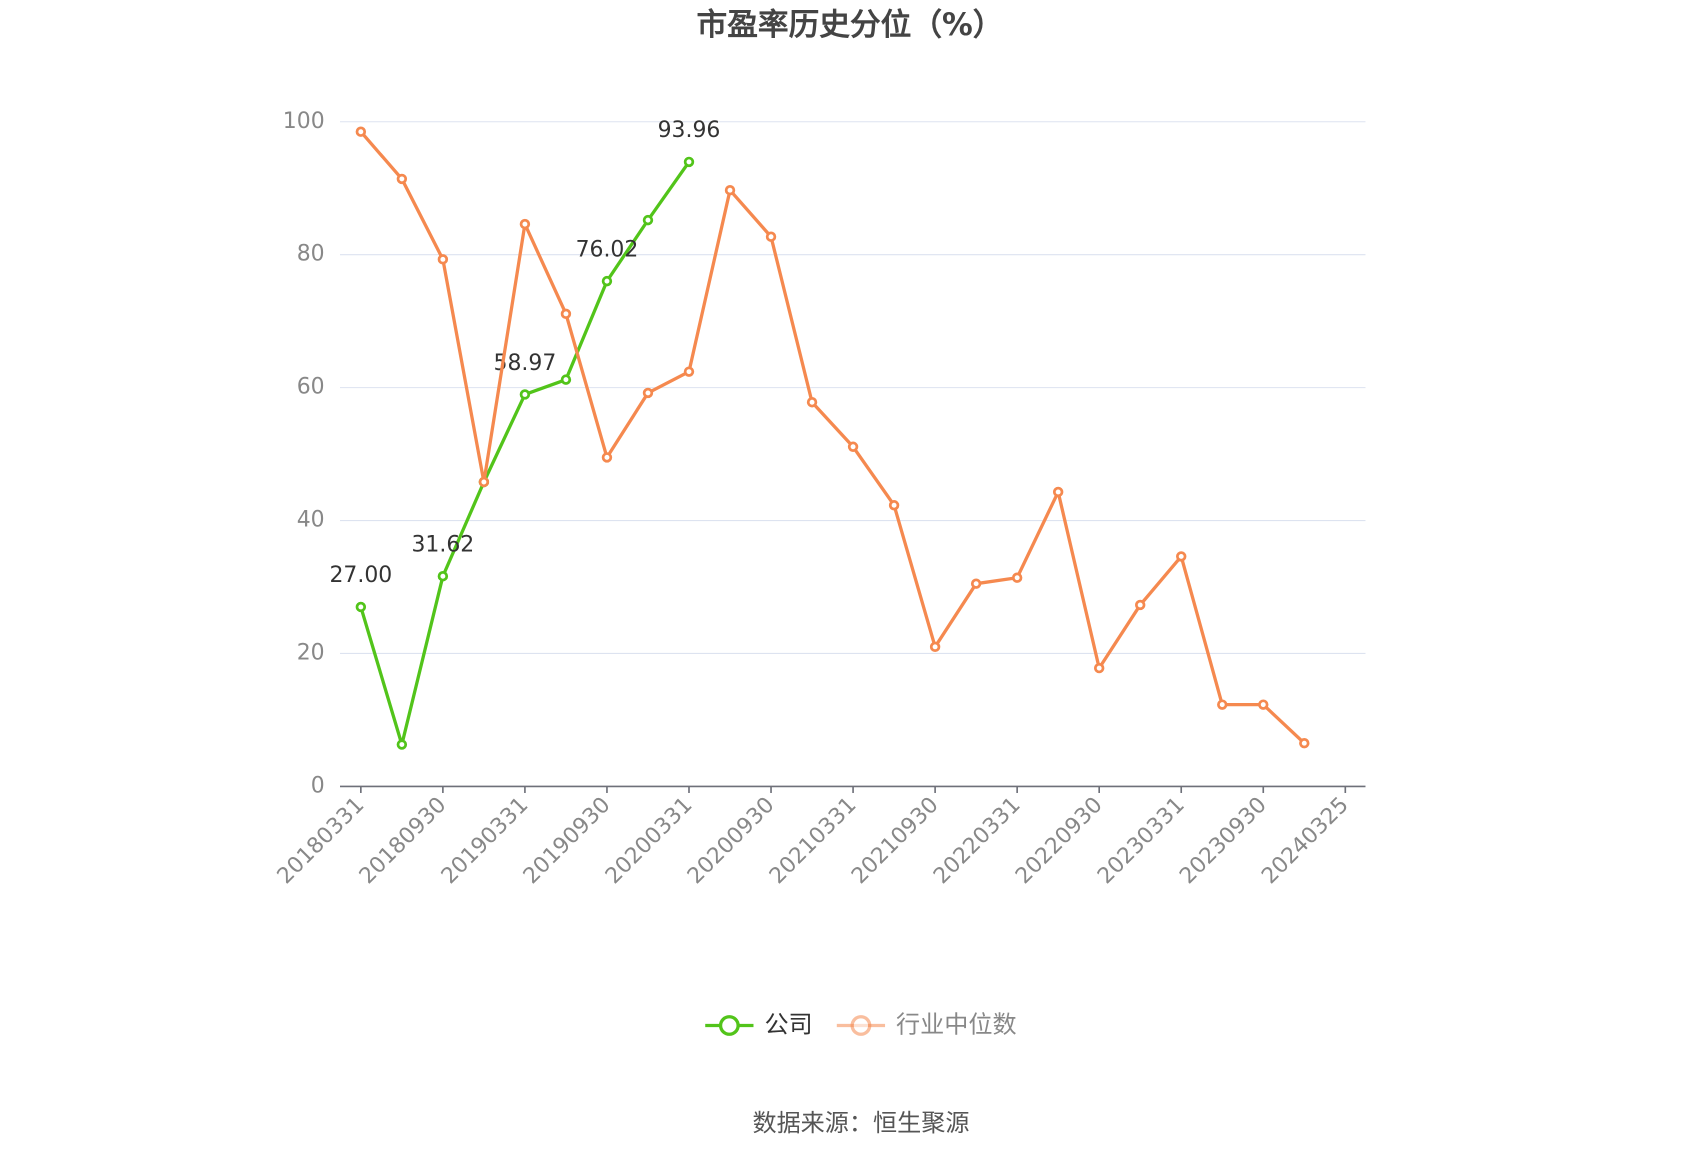 The width and height of the screenshot is (1700, 1150). Describe the element at coordinates (895, 841) in the screenshot. I see `x-tick-label: 20210930` at that location.